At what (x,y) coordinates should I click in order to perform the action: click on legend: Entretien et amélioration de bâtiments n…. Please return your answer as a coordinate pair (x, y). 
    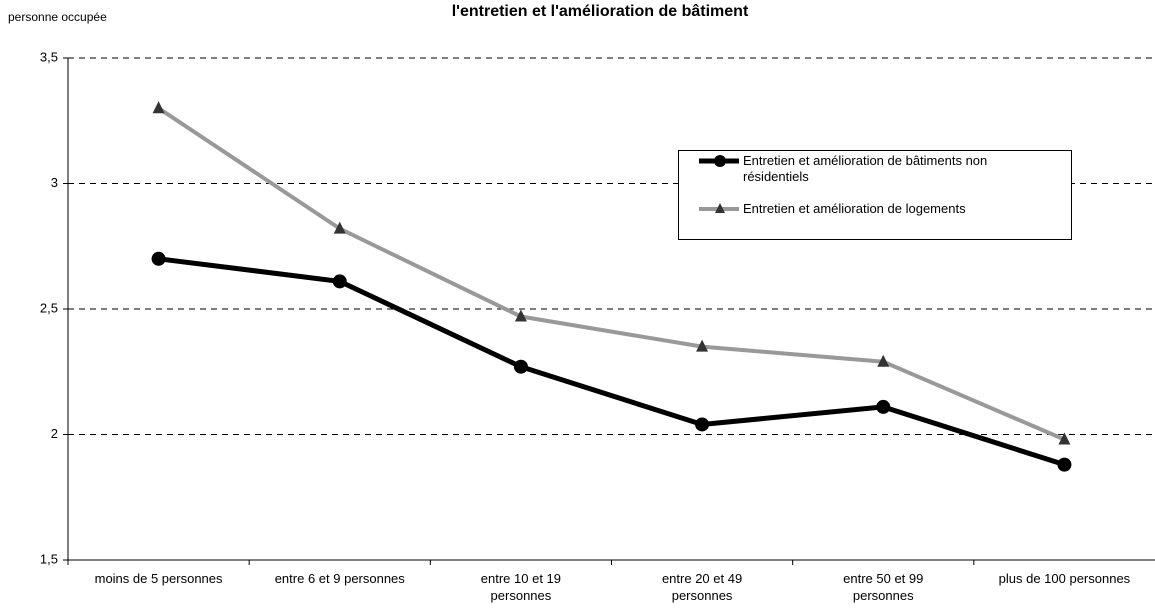
    Looking at the image, I should click on (875, 195).